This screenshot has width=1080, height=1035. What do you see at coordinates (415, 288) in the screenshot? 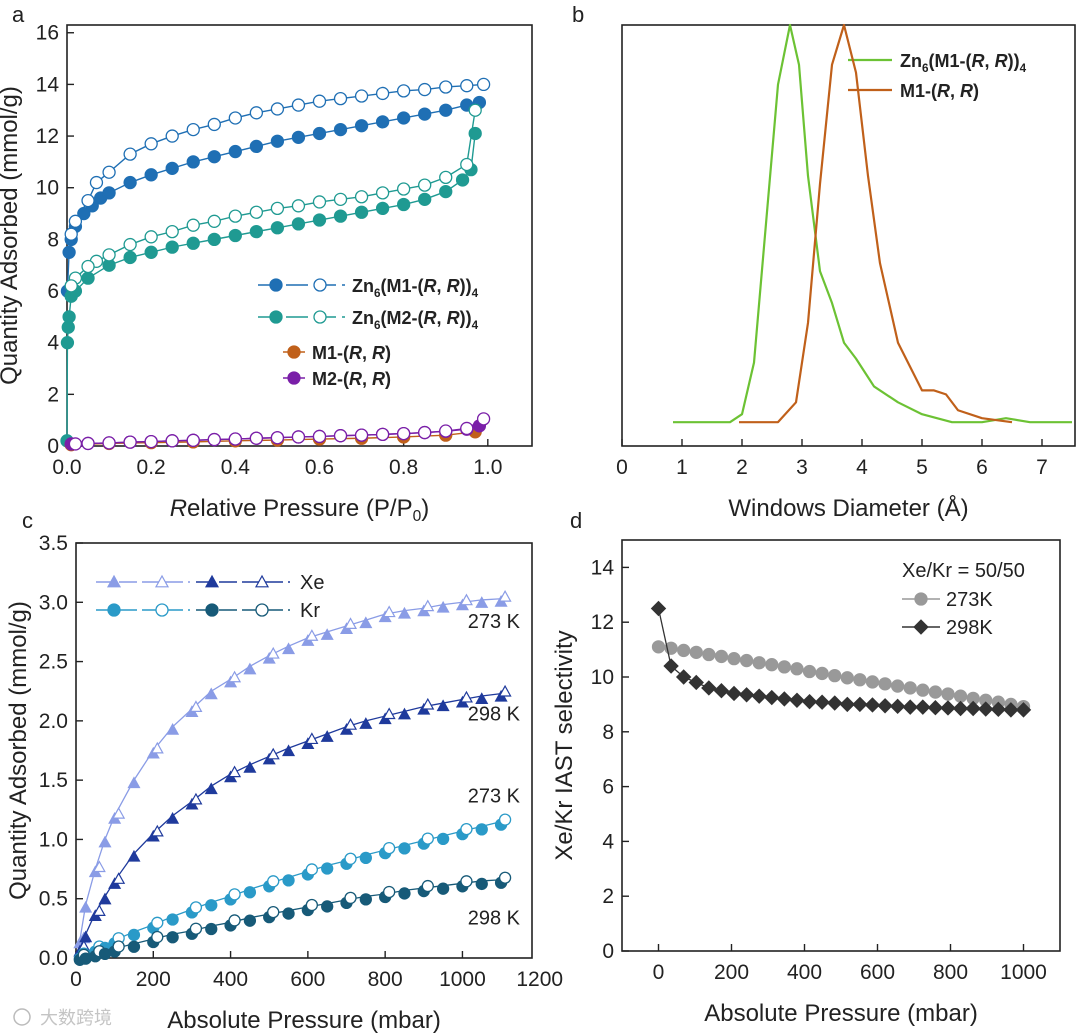
I see `legend-label: Zn6(M1-(R, R))4` at bounding box center [415, 288].